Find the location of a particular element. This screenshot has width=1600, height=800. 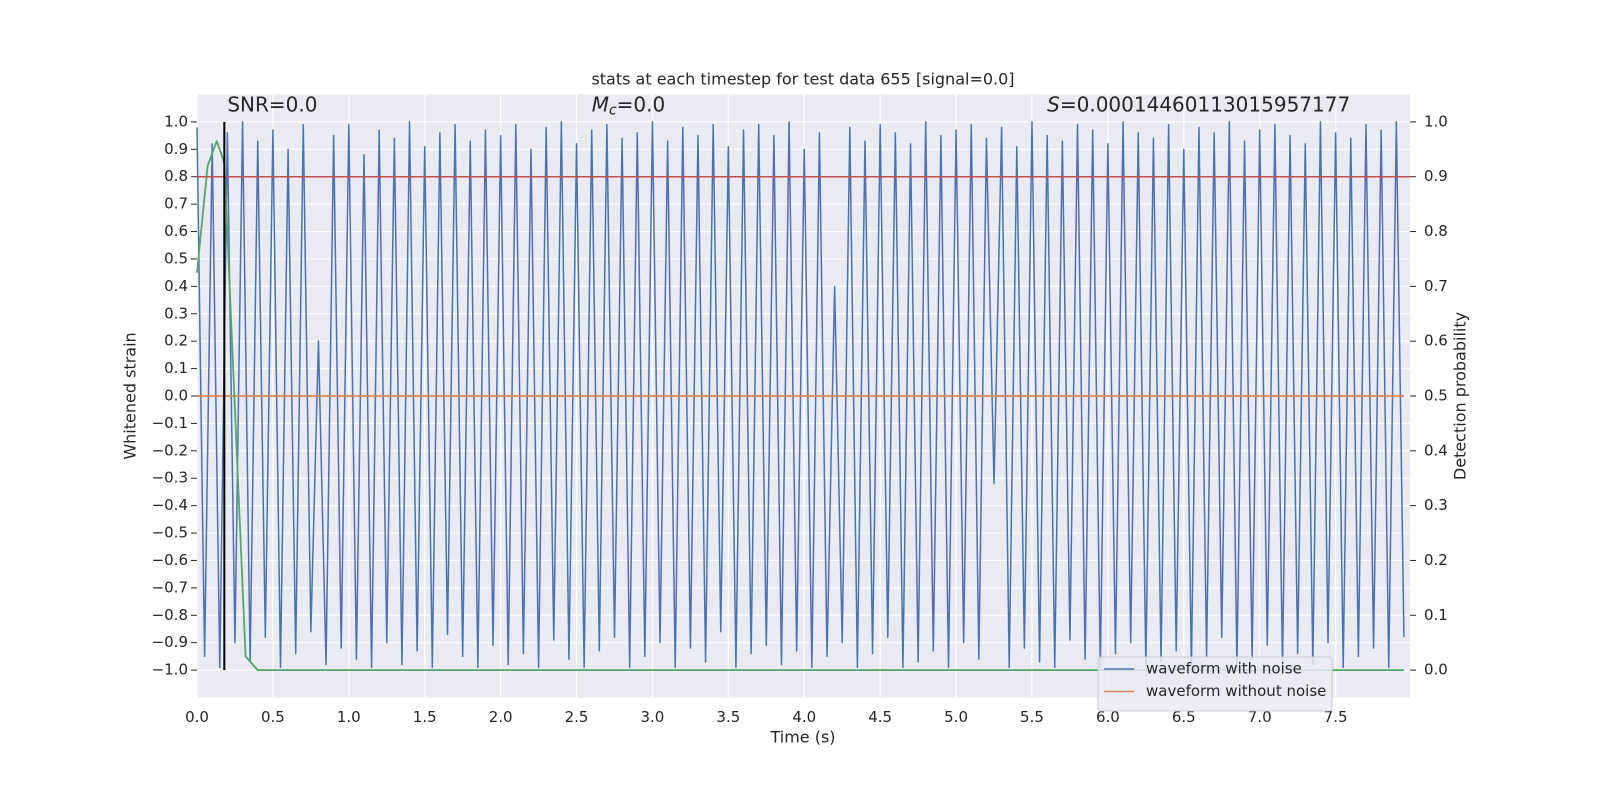

y-tick-label: 0.5 is located at coordinates (176, 258).